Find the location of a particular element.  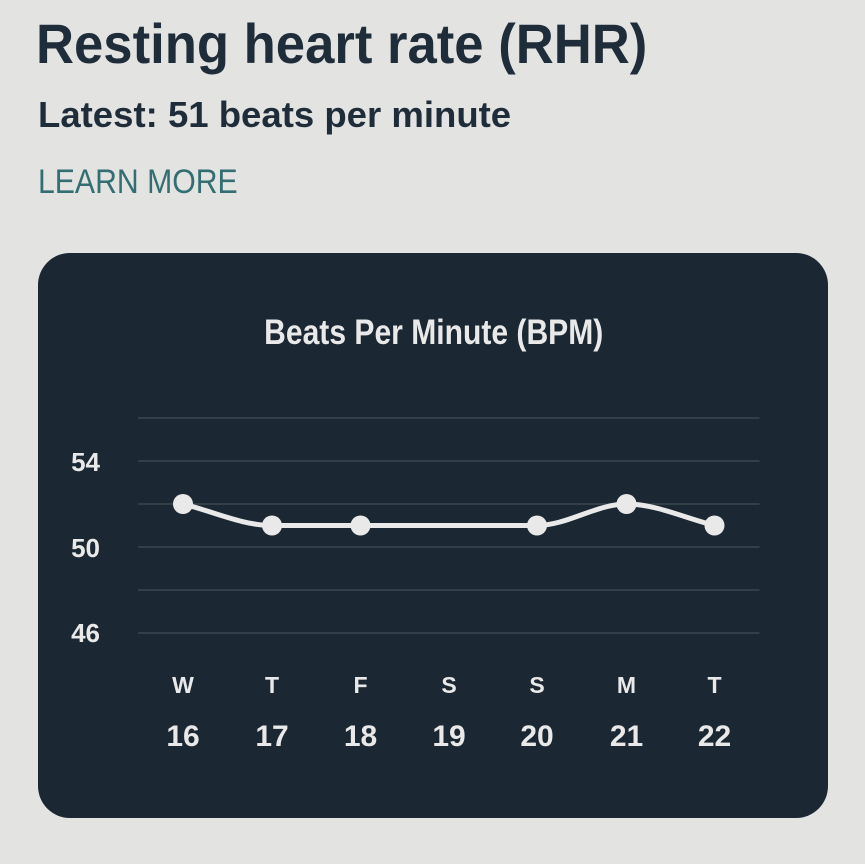

svg-text: 18 is located at coordinates (360, 736).